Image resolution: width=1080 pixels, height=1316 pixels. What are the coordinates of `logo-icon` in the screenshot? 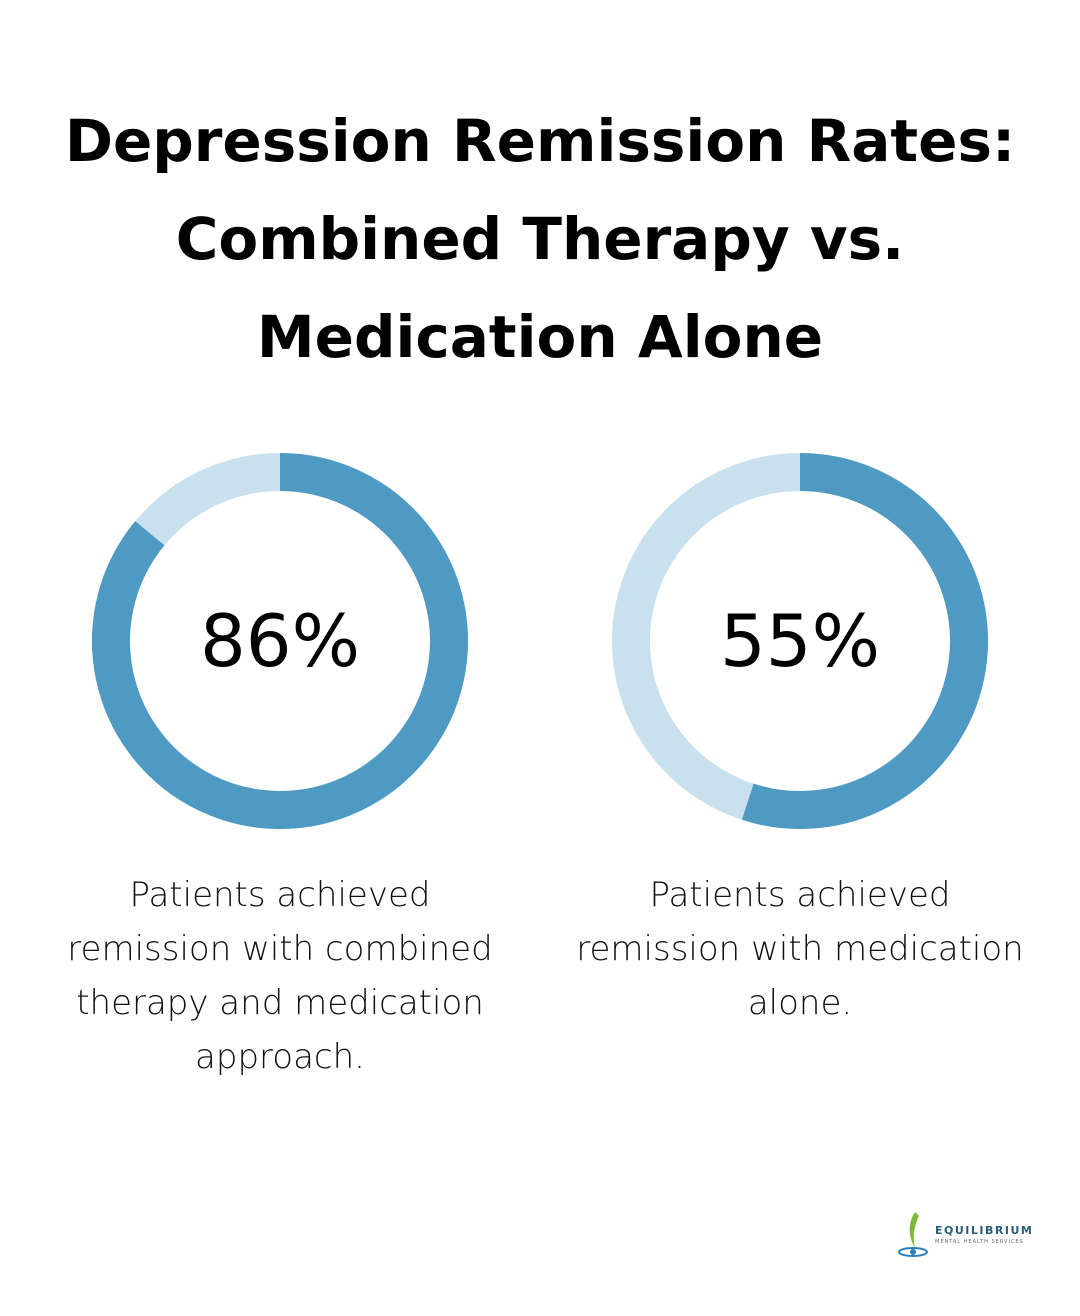 It's located at (913, 1234).